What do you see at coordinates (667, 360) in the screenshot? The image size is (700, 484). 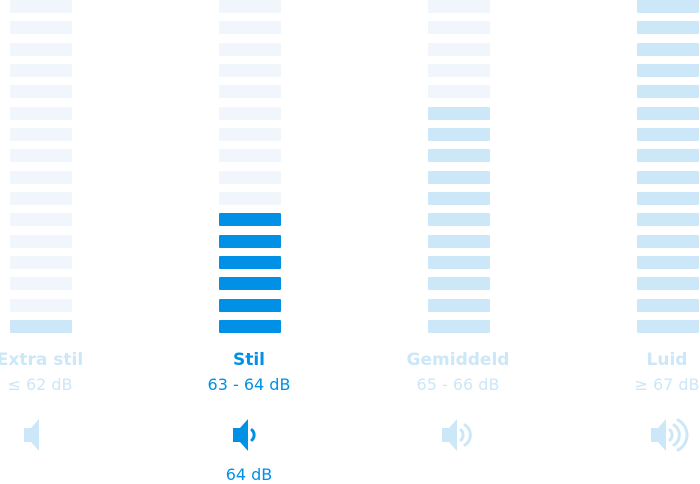 I see `level-title: Luid` at bounding box center [667, 360].